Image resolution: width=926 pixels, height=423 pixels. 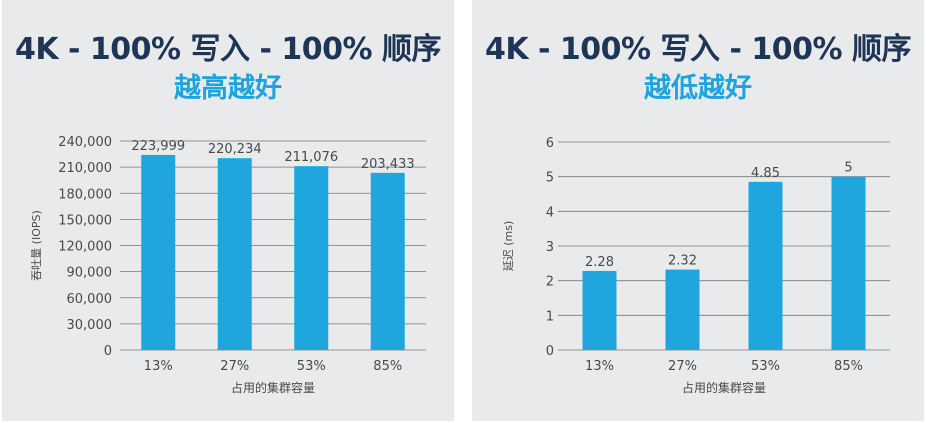 I want to click on y-tick-label: 120,000, so click(x=85, y=247).